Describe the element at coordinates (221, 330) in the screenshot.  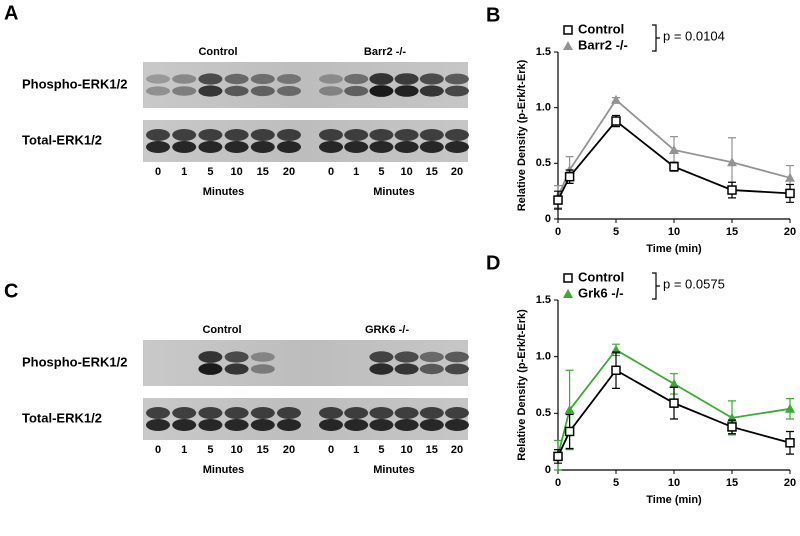
I see `group-label: Control` at that location.